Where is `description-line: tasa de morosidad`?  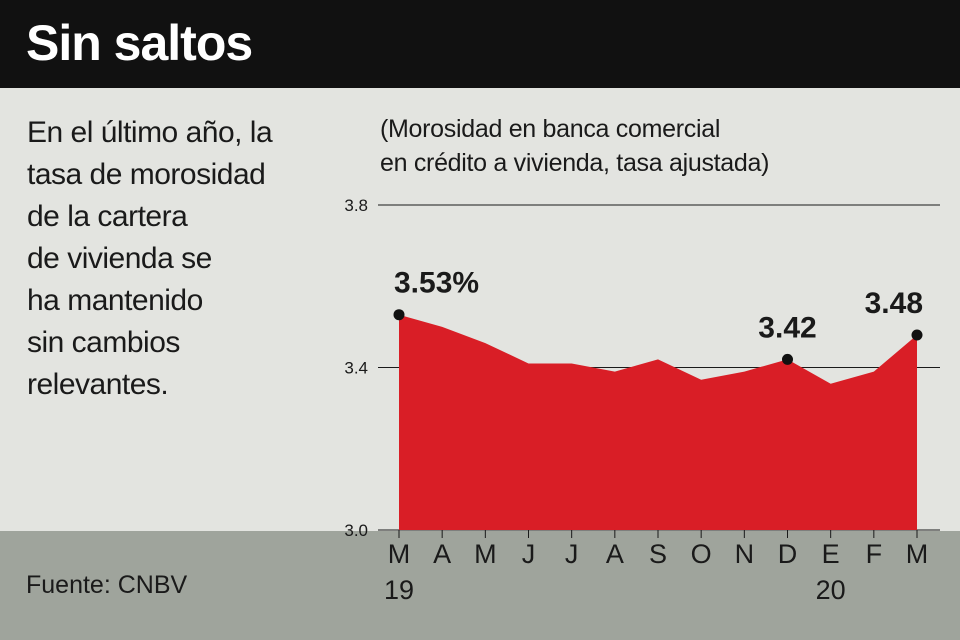
description-line: tasa de morosidad is located at coordinates (146, 174).